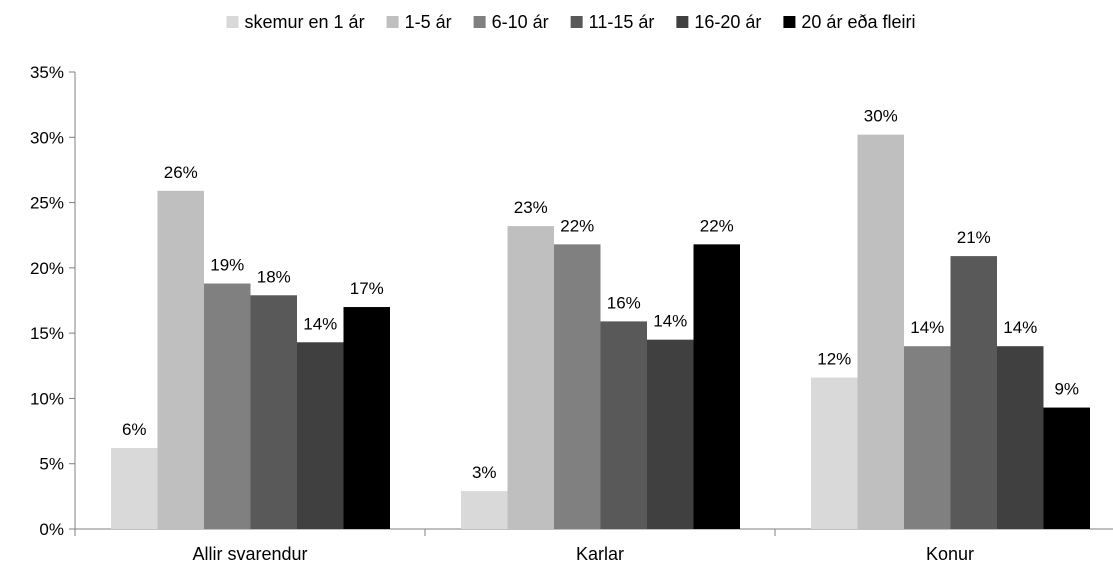  I want to click on data-label: 18%, so click(274, 276).